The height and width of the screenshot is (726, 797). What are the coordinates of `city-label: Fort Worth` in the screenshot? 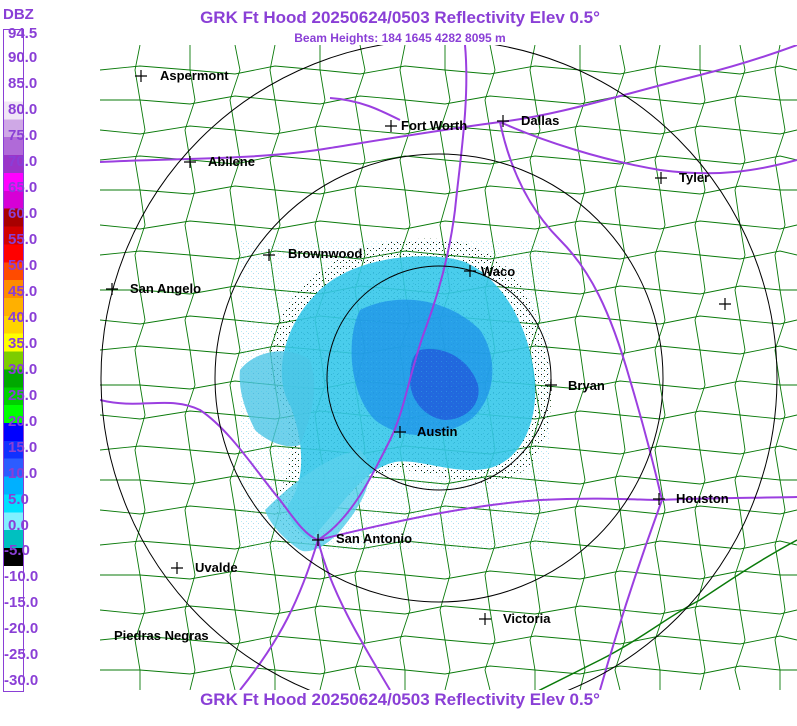 It's located at (434, 125).